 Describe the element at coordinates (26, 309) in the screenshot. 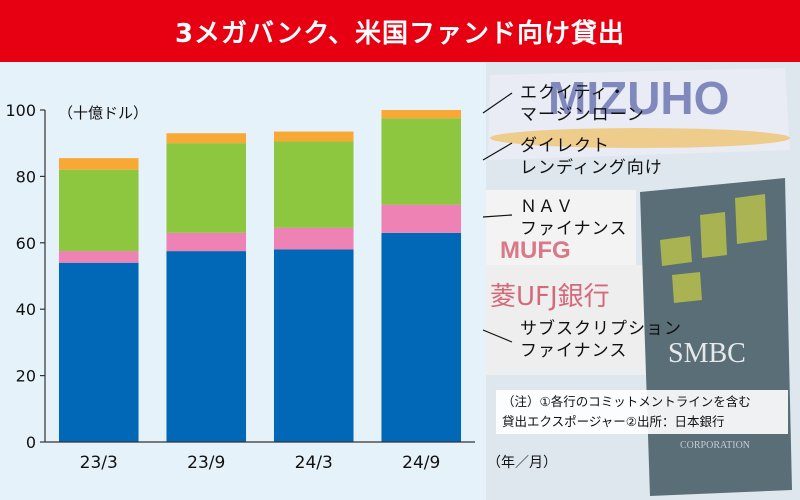

I see `y-tick-label: 40` at that location.